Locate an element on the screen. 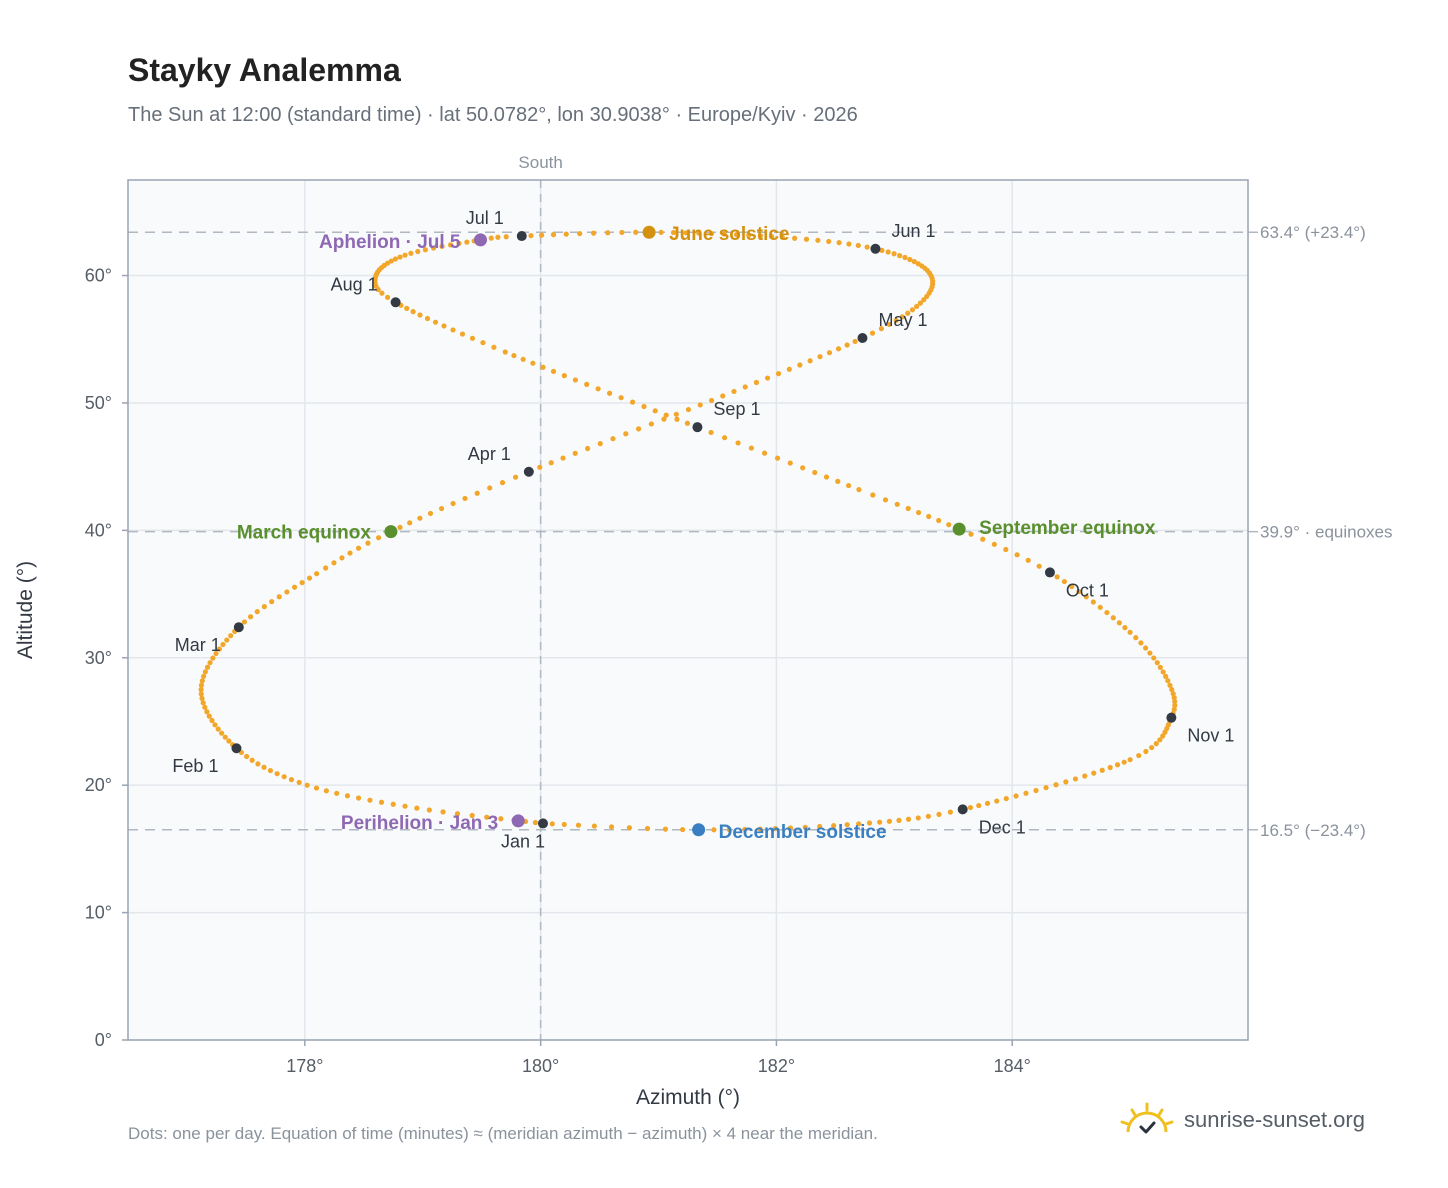  month-marker-label: Oct 1 is located at coordinates (1087, 590).